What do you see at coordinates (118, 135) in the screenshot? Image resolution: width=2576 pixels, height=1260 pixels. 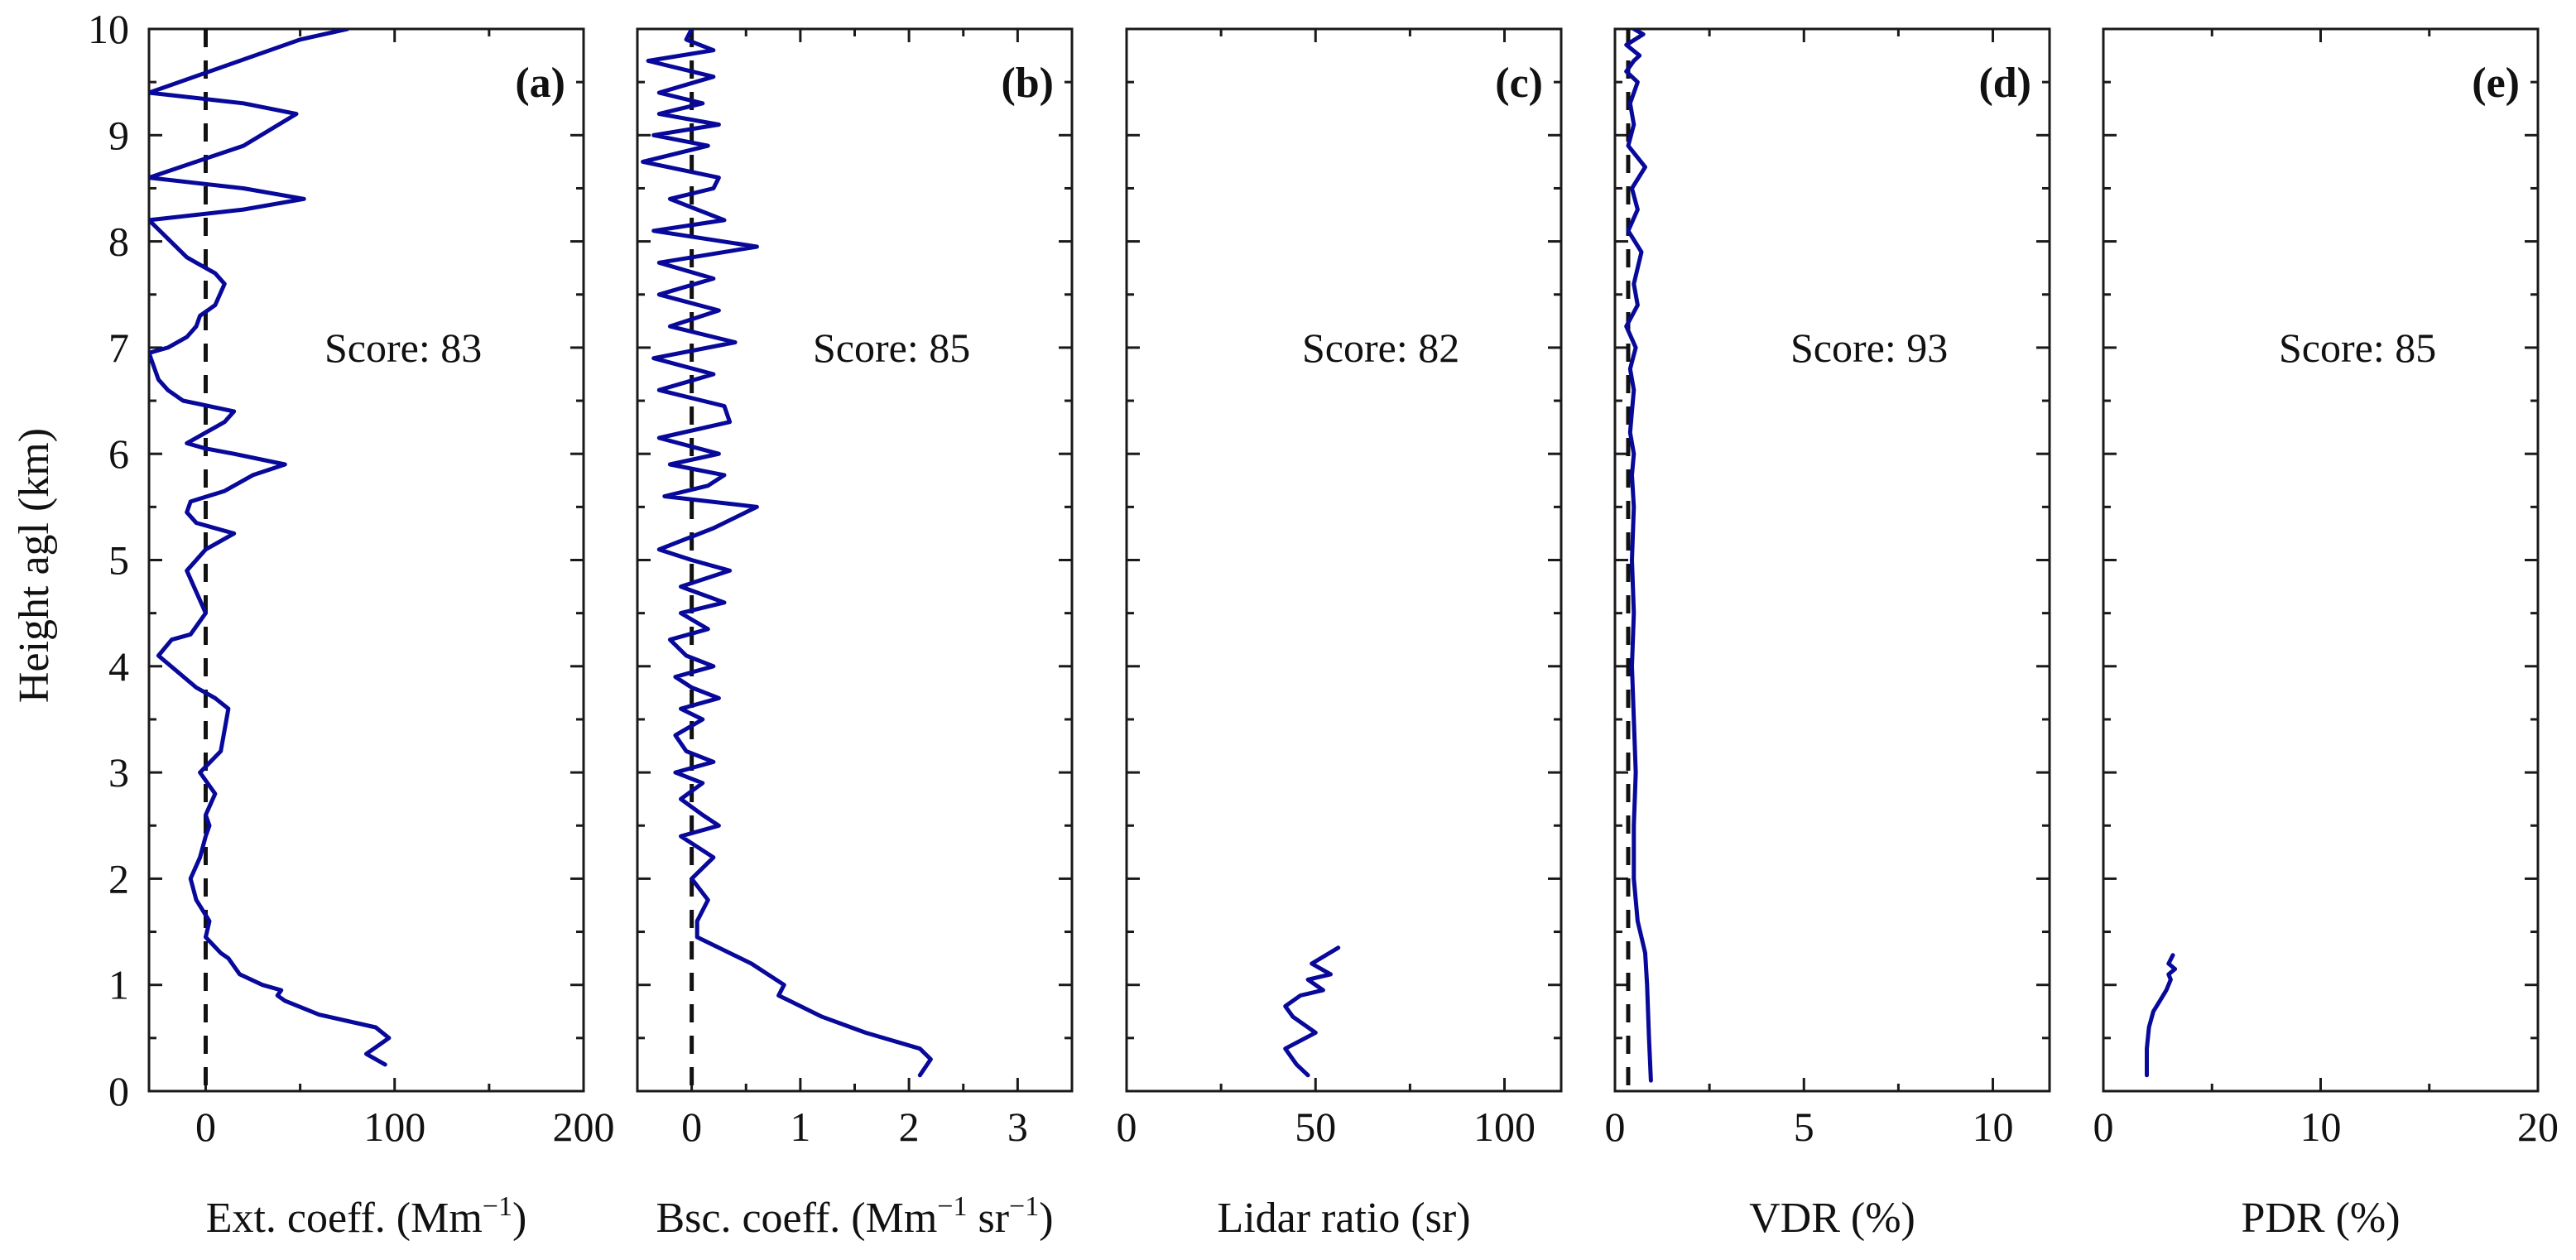 I see `y-tick-label: 9` at bounding box center [118, 135].